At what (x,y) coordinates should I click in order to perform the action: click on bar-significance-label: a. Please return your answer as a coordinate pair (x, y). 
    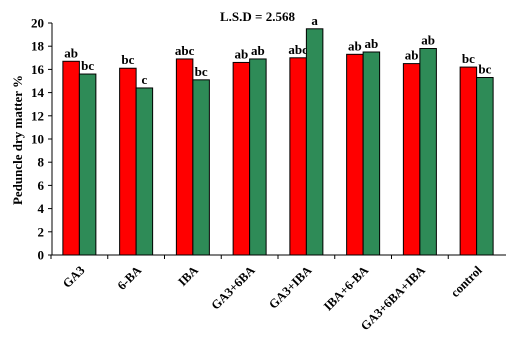
    Looking at the image, I should click on (314, 20).